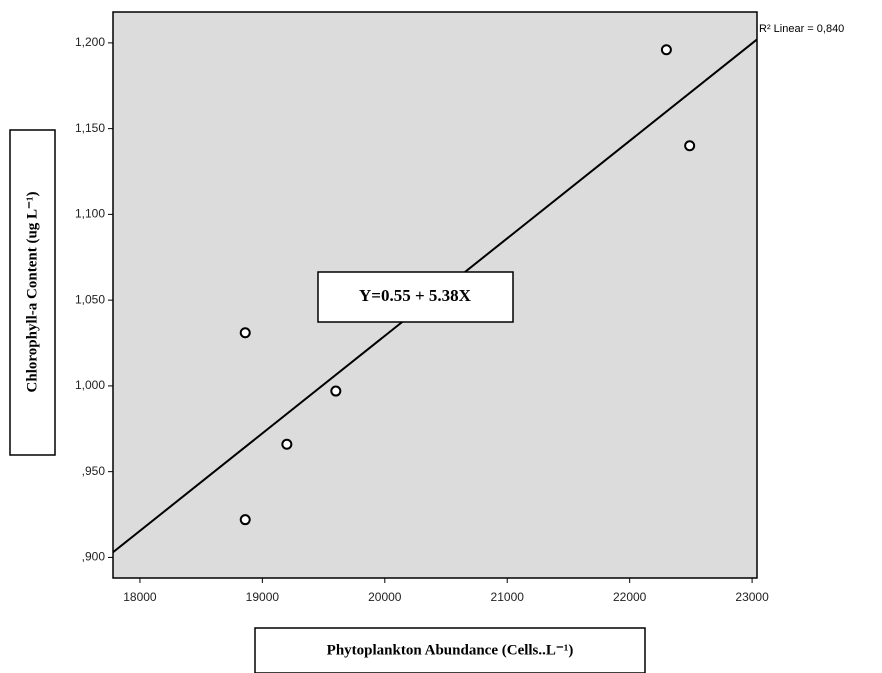 The image size is (882, 673). What do you see at coordinates (752, 597) in the screenshot?
I see `x-tick-label: 23000` at bounding box center [752, 597].